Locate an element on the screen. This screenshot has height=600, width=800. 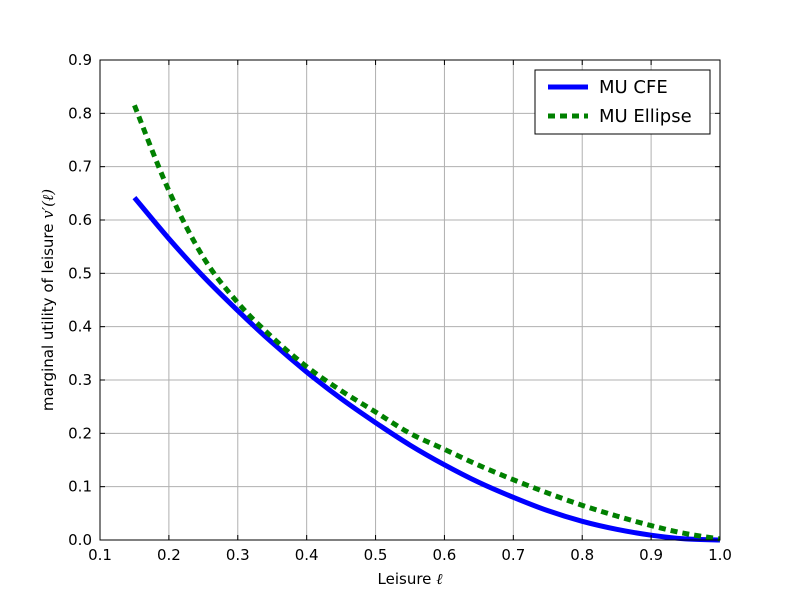
y-tick-label: 0.7 is located at coordinates (80, 167).